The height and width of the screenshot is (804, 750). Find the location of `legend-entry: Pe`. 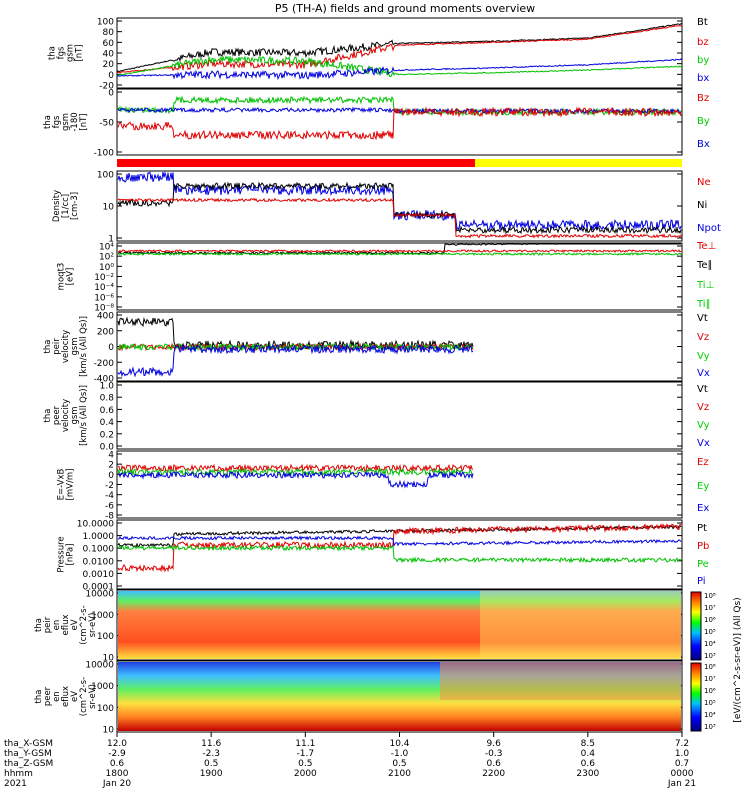

legend-entry: Pe is located at coordinates (703, 564).